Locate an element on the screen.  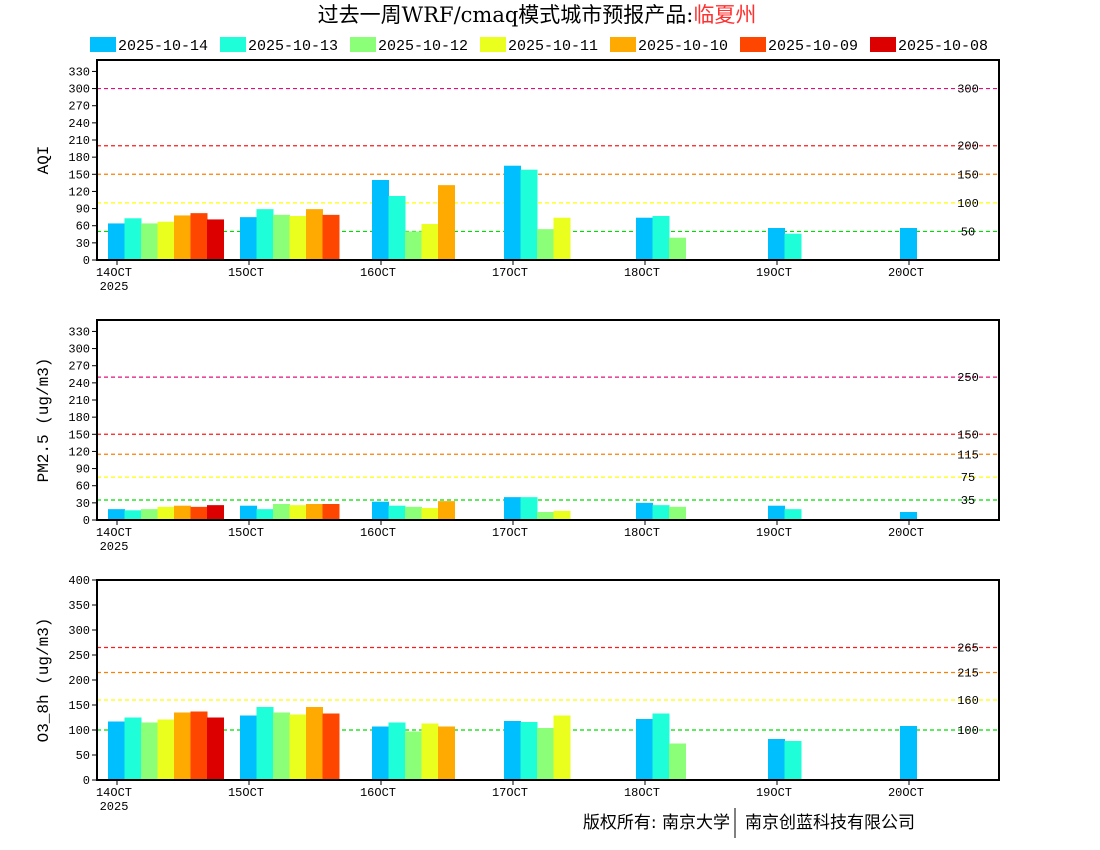
legend-item: 2025-10-10 is located at coordinates (669, 46).